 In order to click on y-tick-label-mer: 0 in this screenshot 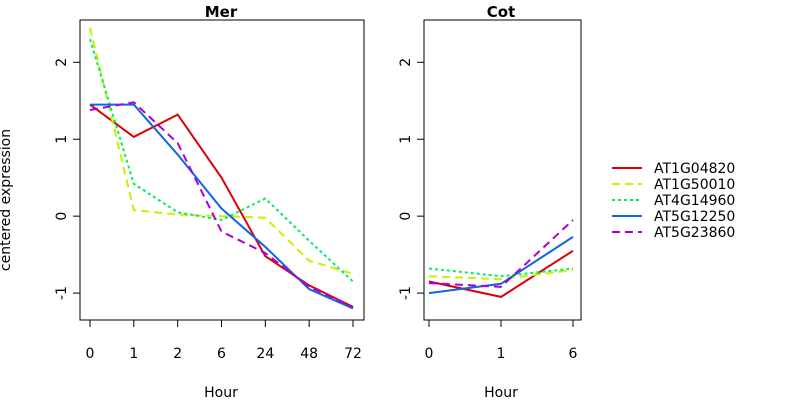, I will do `click(62, 216)`.